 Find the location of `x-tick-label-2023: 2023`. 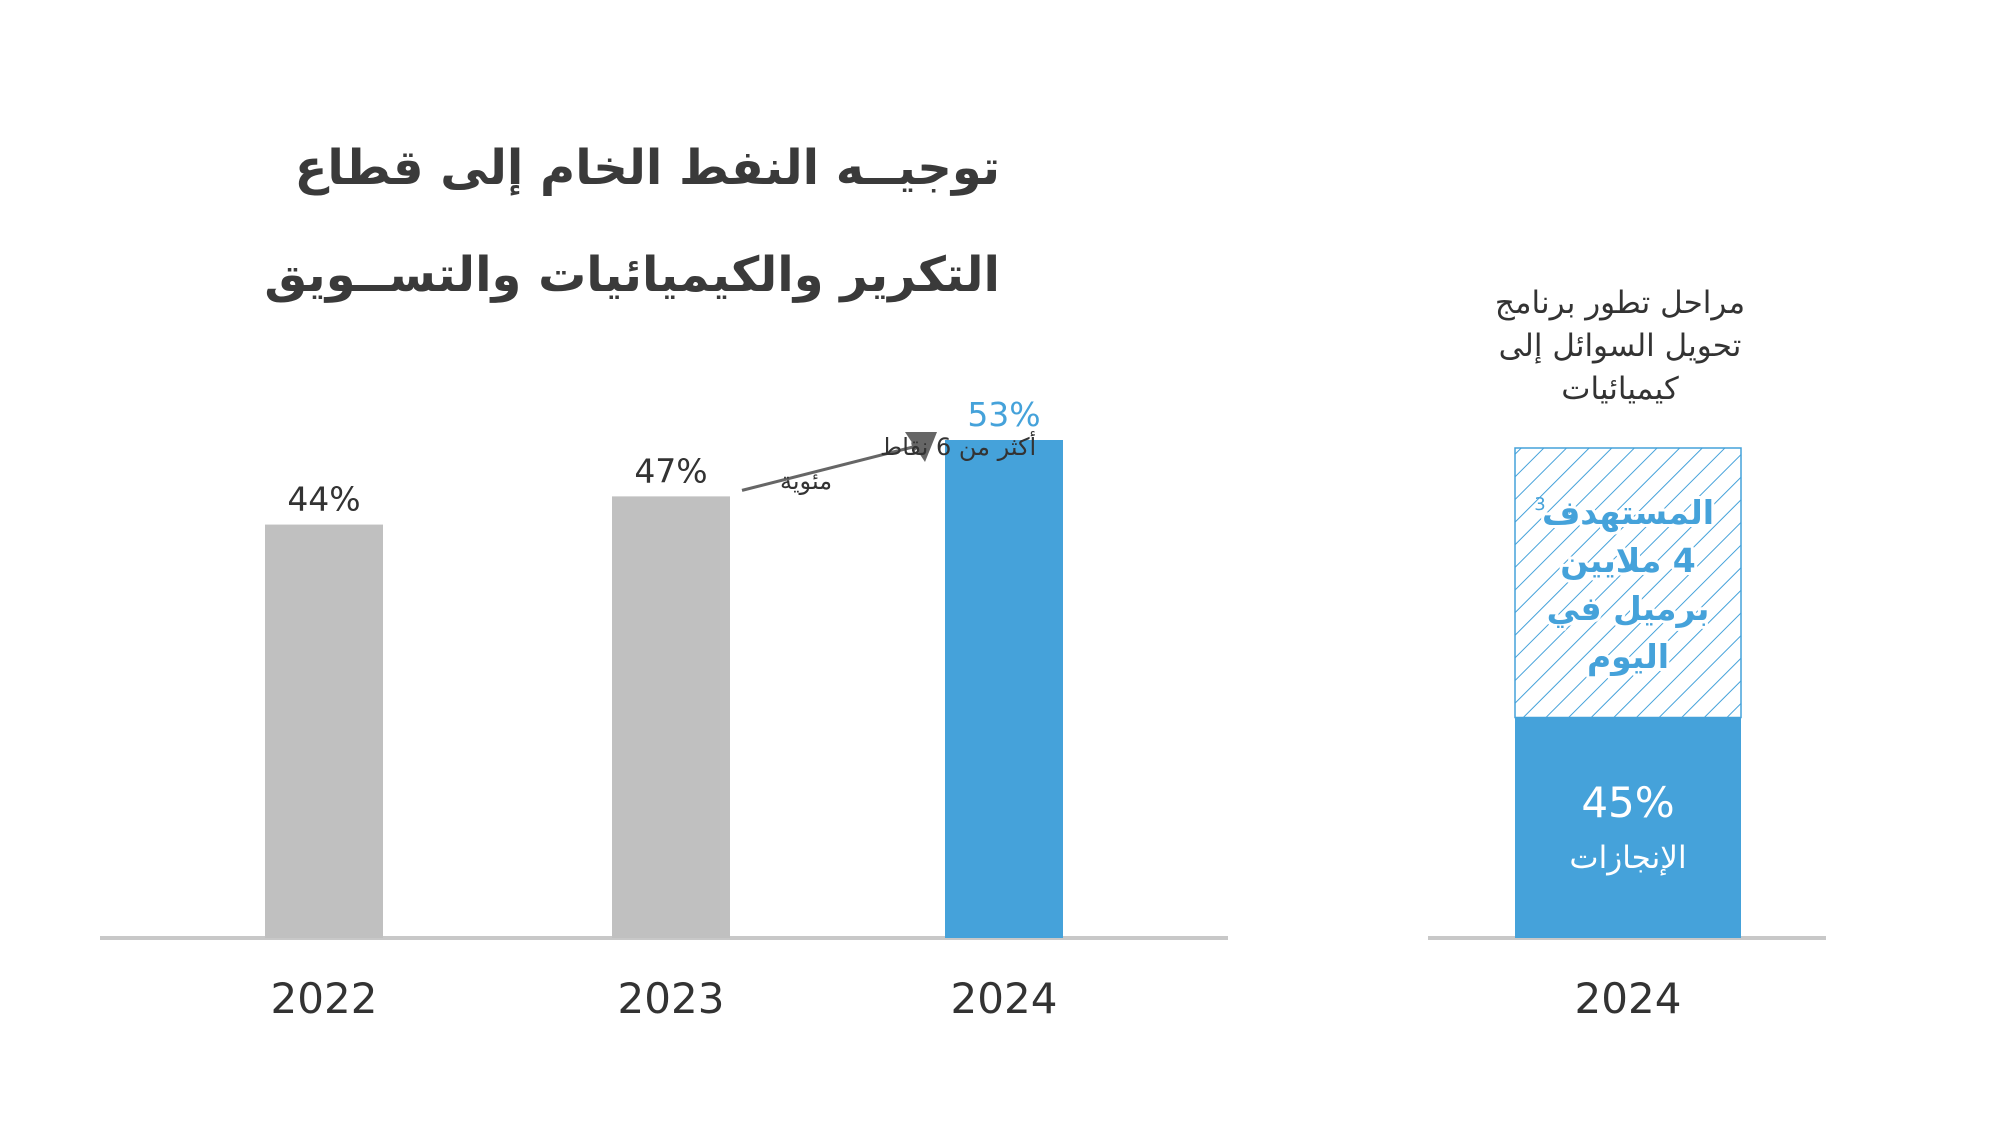

x-tick-label-2023: 2023 is located at coordinates (671, 998).